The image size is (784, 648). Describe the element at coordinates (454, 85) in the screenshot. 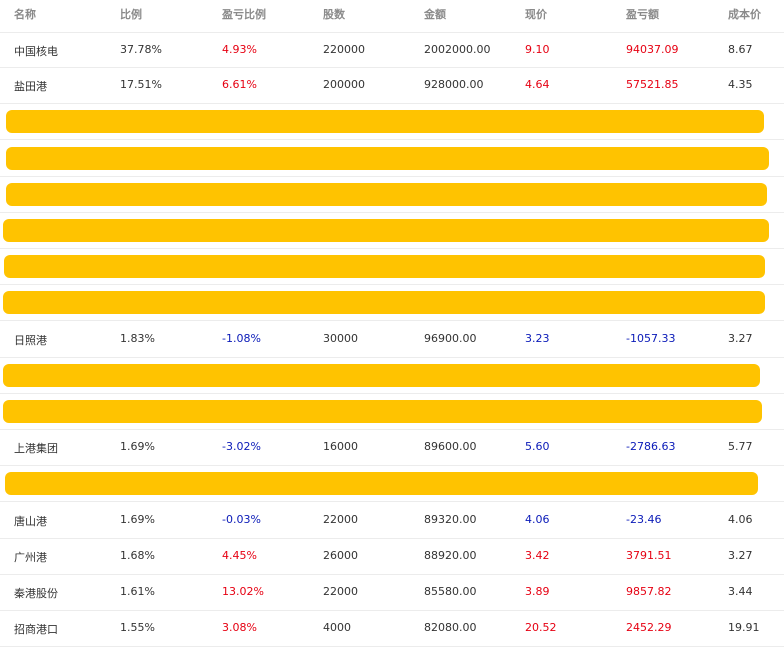

I see `cell-amount: 928000.00` at that location.